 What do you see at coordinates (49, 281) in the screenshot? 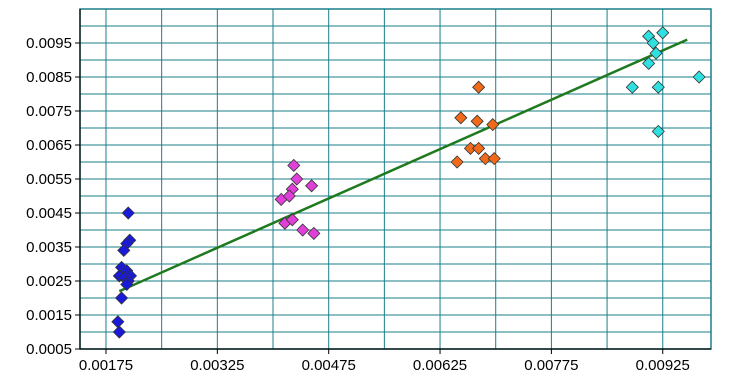
I see `y-tick-label: 0.0025` at bounding box center [49, 281].